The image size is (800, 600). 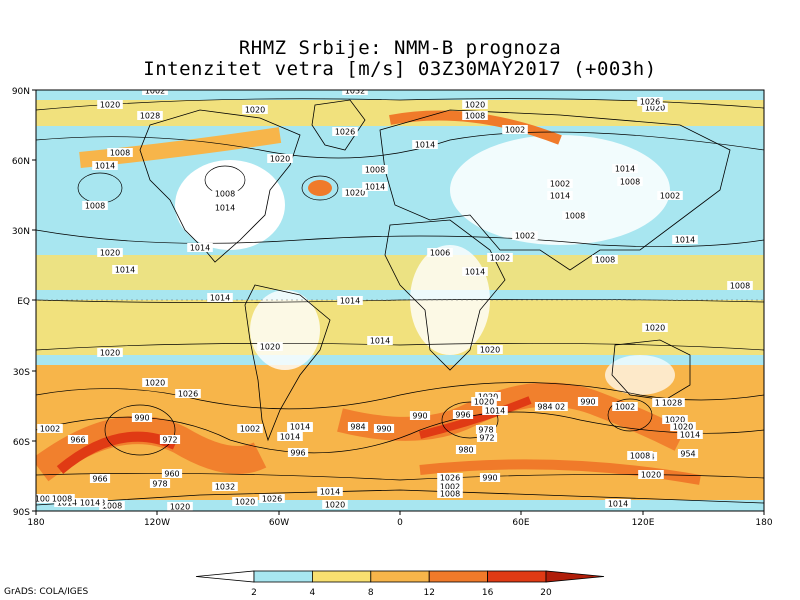 I want to click on jet-core-cyclone-atlantic, so click(x=320, y=188).